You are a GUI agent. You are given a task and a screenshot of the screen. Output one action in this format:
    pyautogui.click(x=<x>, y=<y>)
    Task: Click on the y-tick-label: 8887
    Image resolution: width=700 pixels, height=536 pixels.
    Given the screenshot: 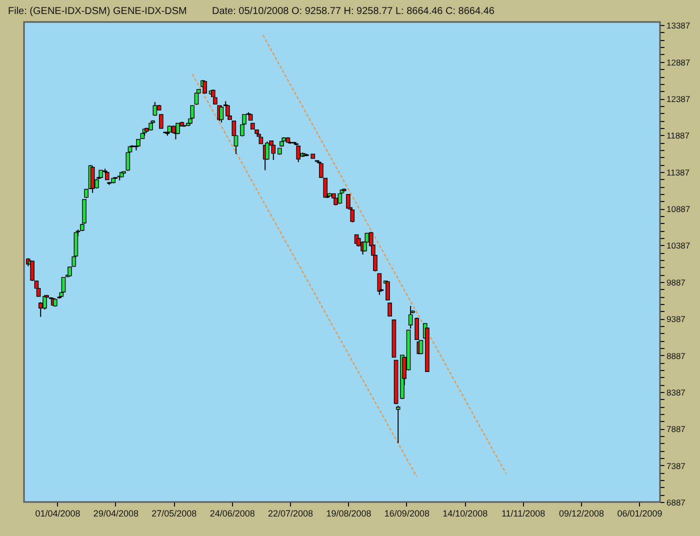 What is the action you would take?
    pyautogui.click(x=676, y=355)
    